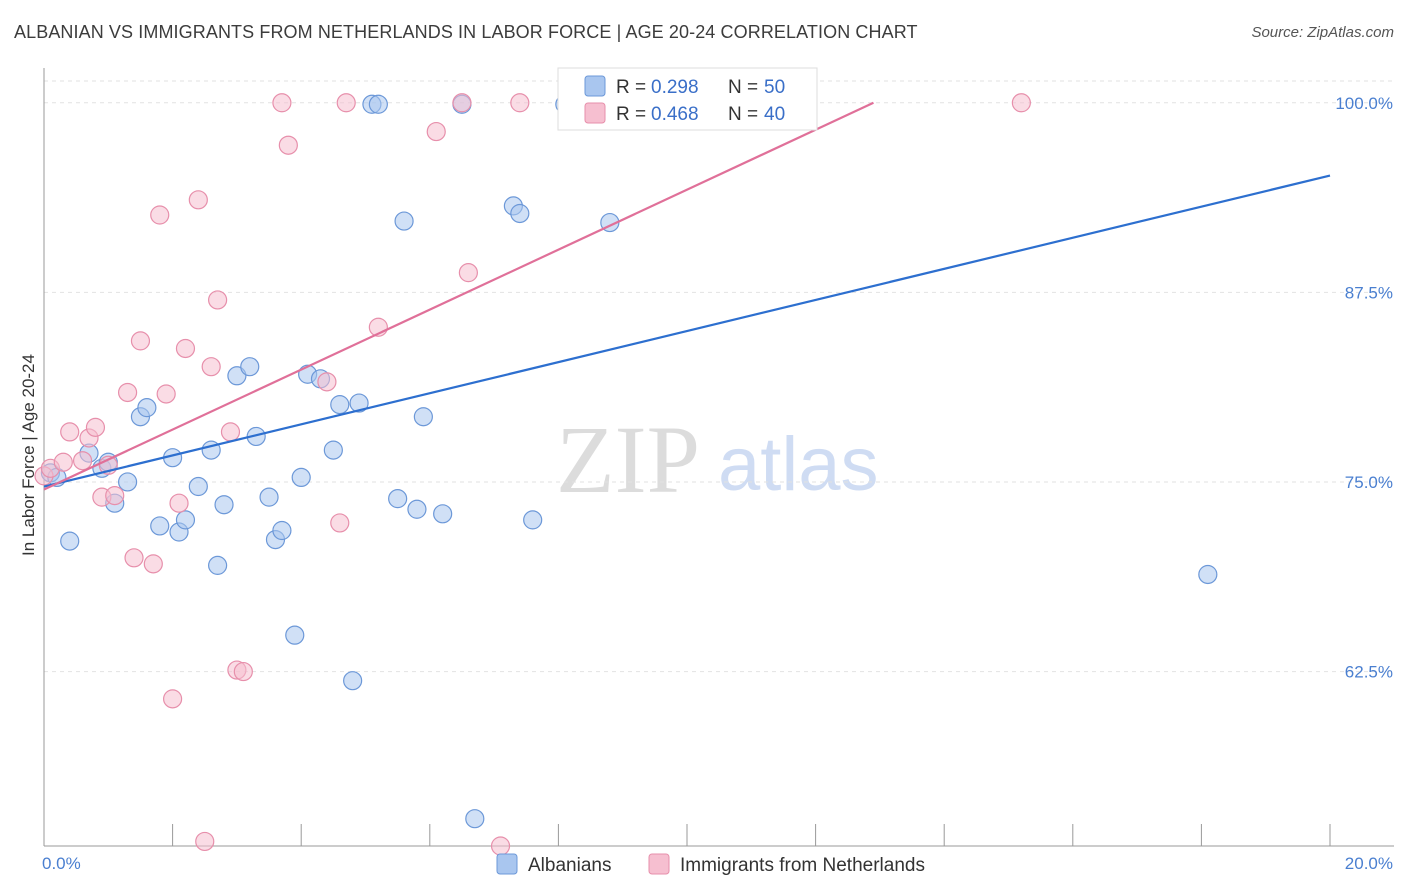  What do you see at coordinates (507, 864) in the screenshot?
I see `bottom-legend-swatch-albanians` at bounding box center [507, 864].